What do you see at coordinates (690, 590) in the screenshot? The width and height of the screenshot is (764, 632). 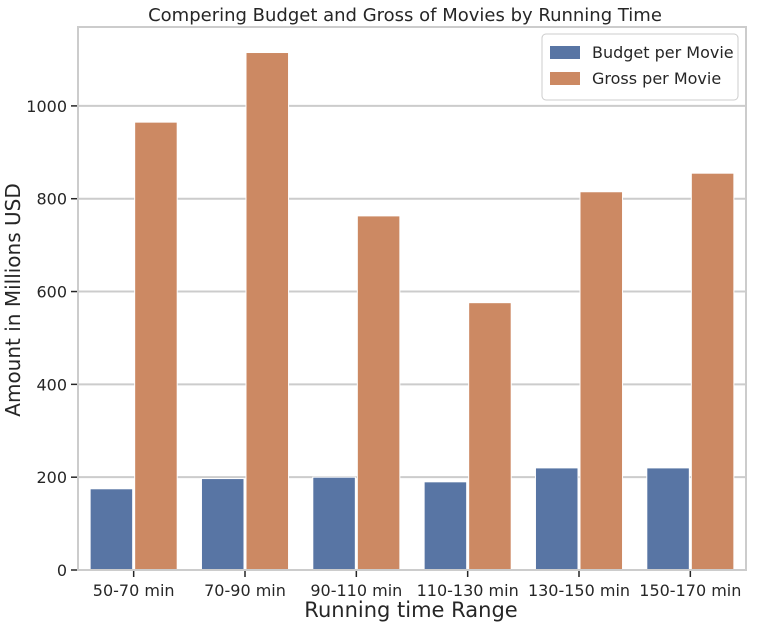 I see `x-tick-label: 150-170 min` at bounding box center [690, 590].